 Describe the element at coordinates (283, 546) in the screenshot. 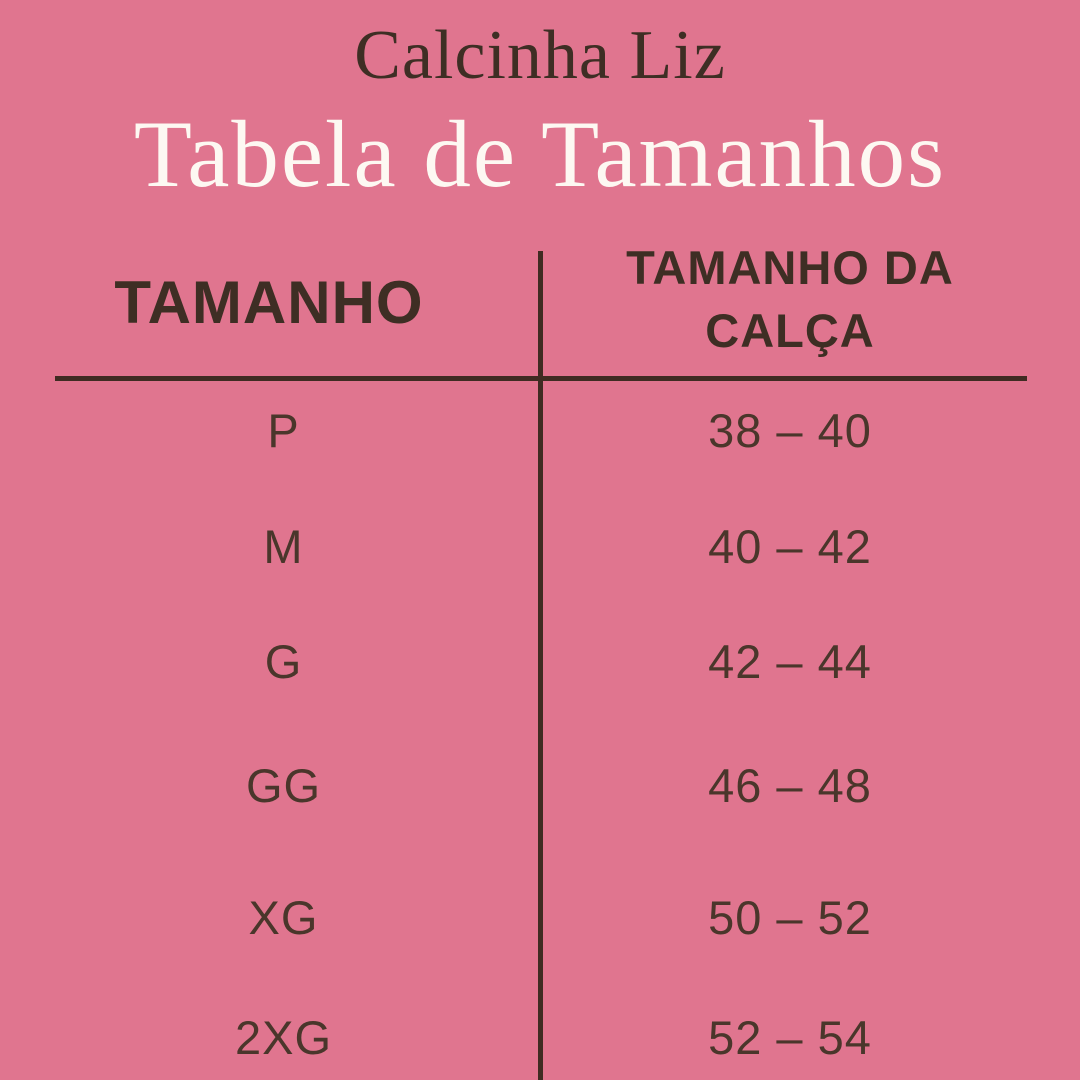

I see `size-cell: M` at that location.